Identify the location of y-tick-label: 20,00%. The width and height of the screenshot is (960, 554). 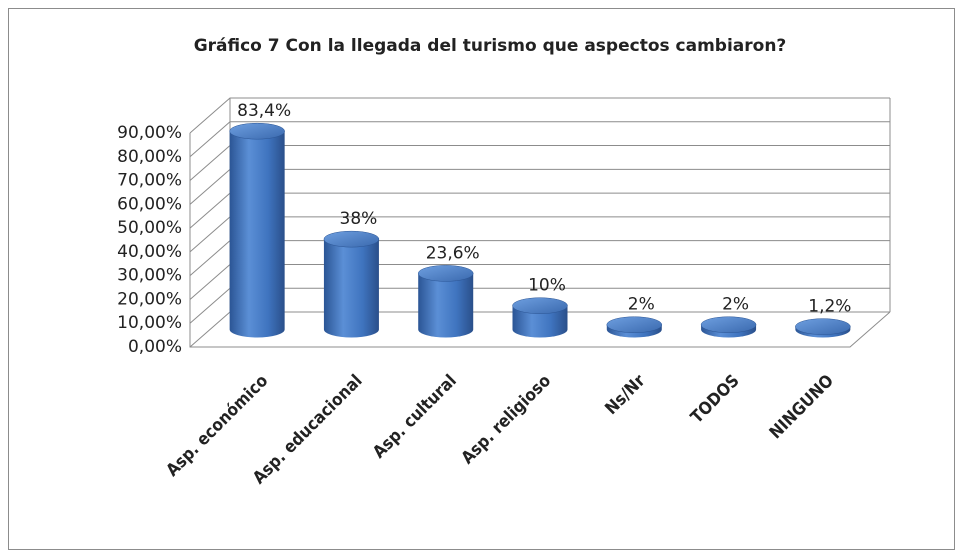
(149, 299).